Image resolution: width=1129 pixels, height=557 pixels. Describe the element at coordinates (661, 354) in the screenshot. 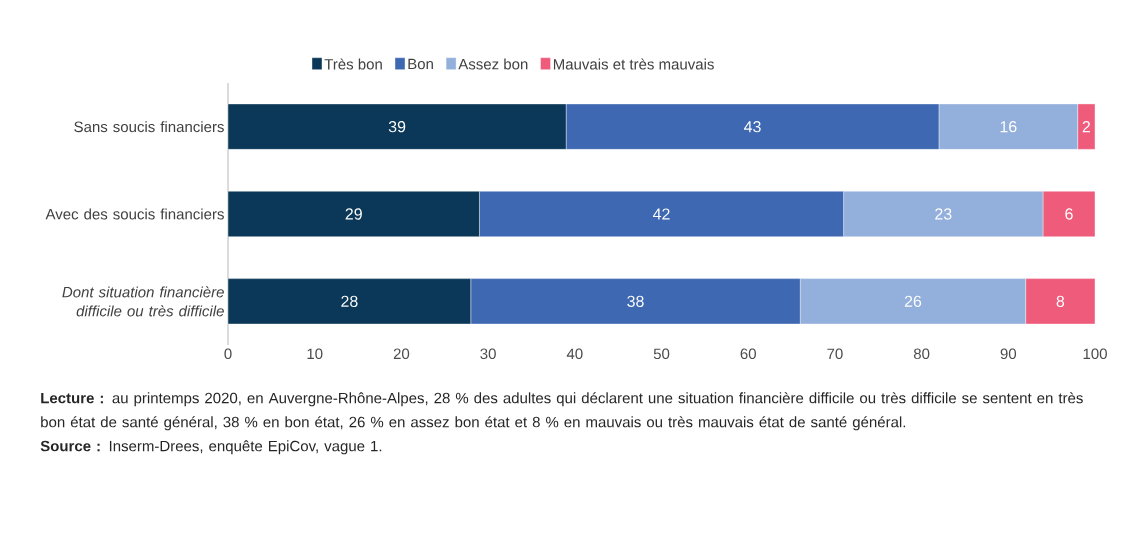

I see `x-tick-label: 50` at that location.